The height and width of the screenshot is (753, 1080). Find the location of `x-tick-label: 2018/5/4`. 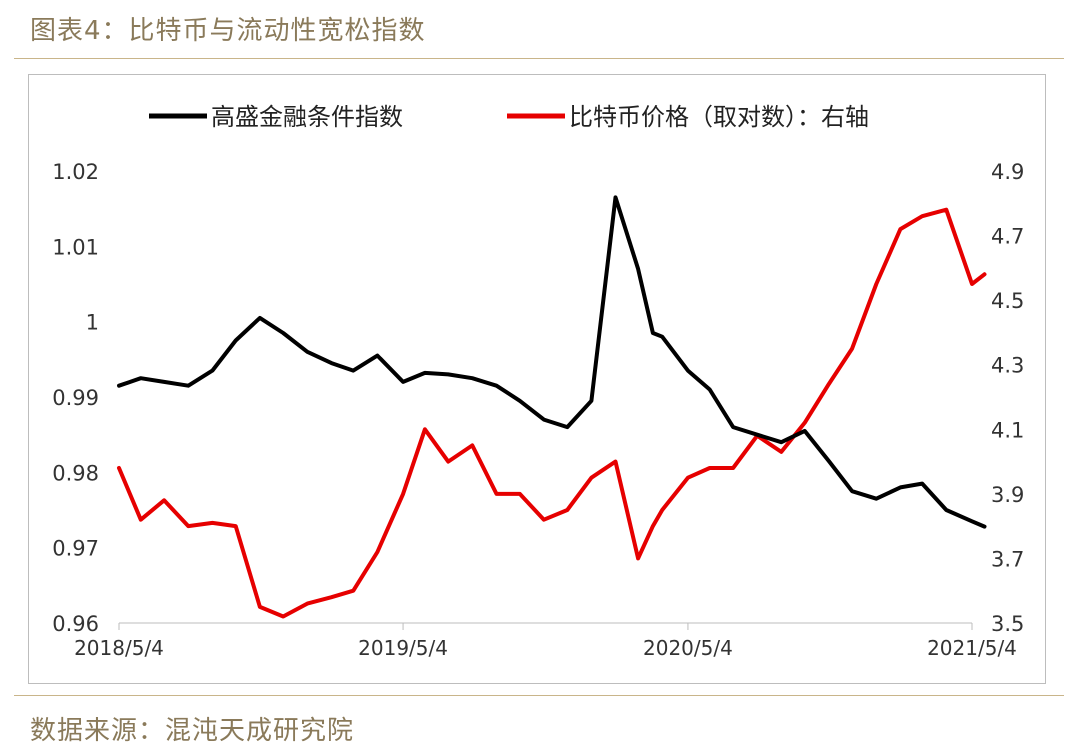

x-tick-label: 2018/5/4 is located at coordinates (119, 648).